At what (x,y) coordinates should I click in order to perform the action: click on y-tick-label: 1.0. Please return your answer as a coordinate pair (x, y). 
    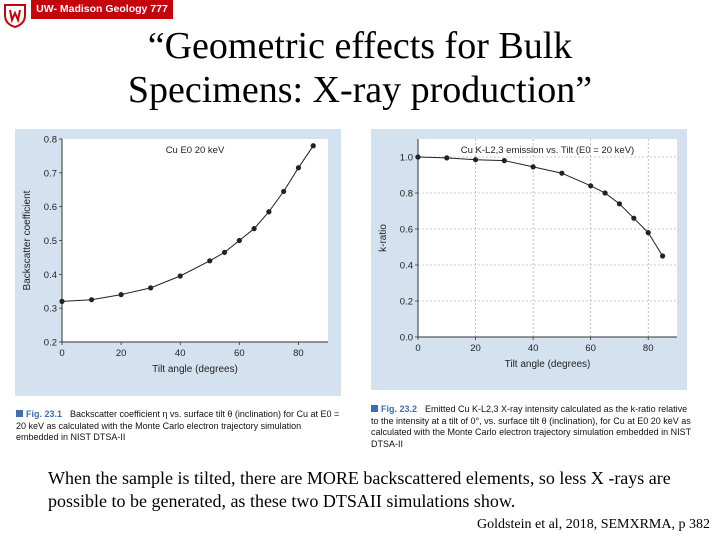
    Looking at the image, I should click on (406, 158).